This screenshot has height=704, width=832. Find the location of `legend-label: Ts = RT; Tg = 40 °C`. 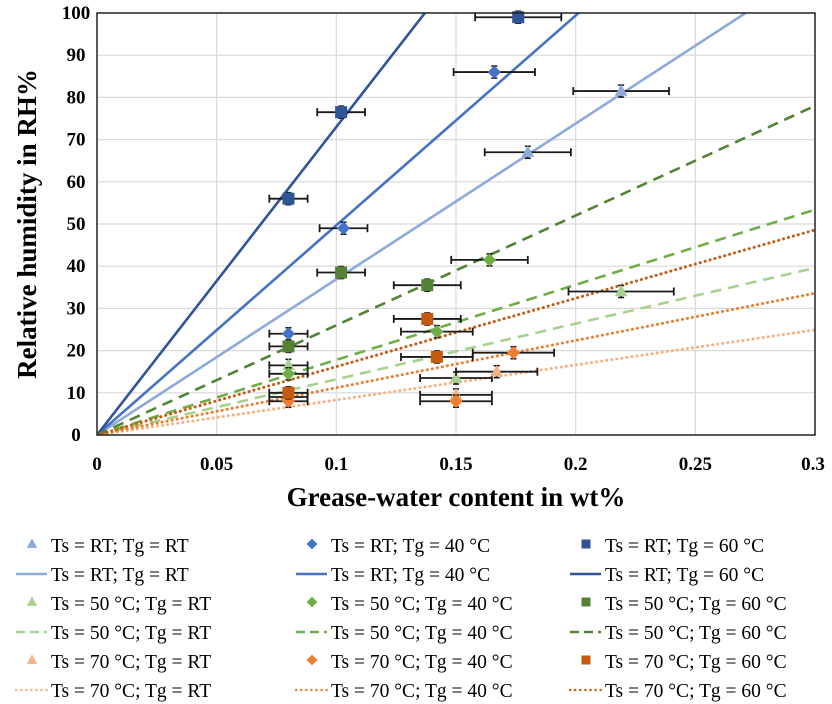

legend-label: Ts = RT; Tg = 40 °C is located at coordinates (410, 575).